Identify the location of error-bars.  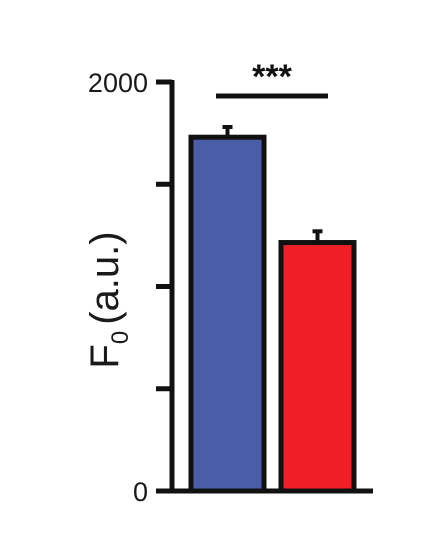
(272, 183).